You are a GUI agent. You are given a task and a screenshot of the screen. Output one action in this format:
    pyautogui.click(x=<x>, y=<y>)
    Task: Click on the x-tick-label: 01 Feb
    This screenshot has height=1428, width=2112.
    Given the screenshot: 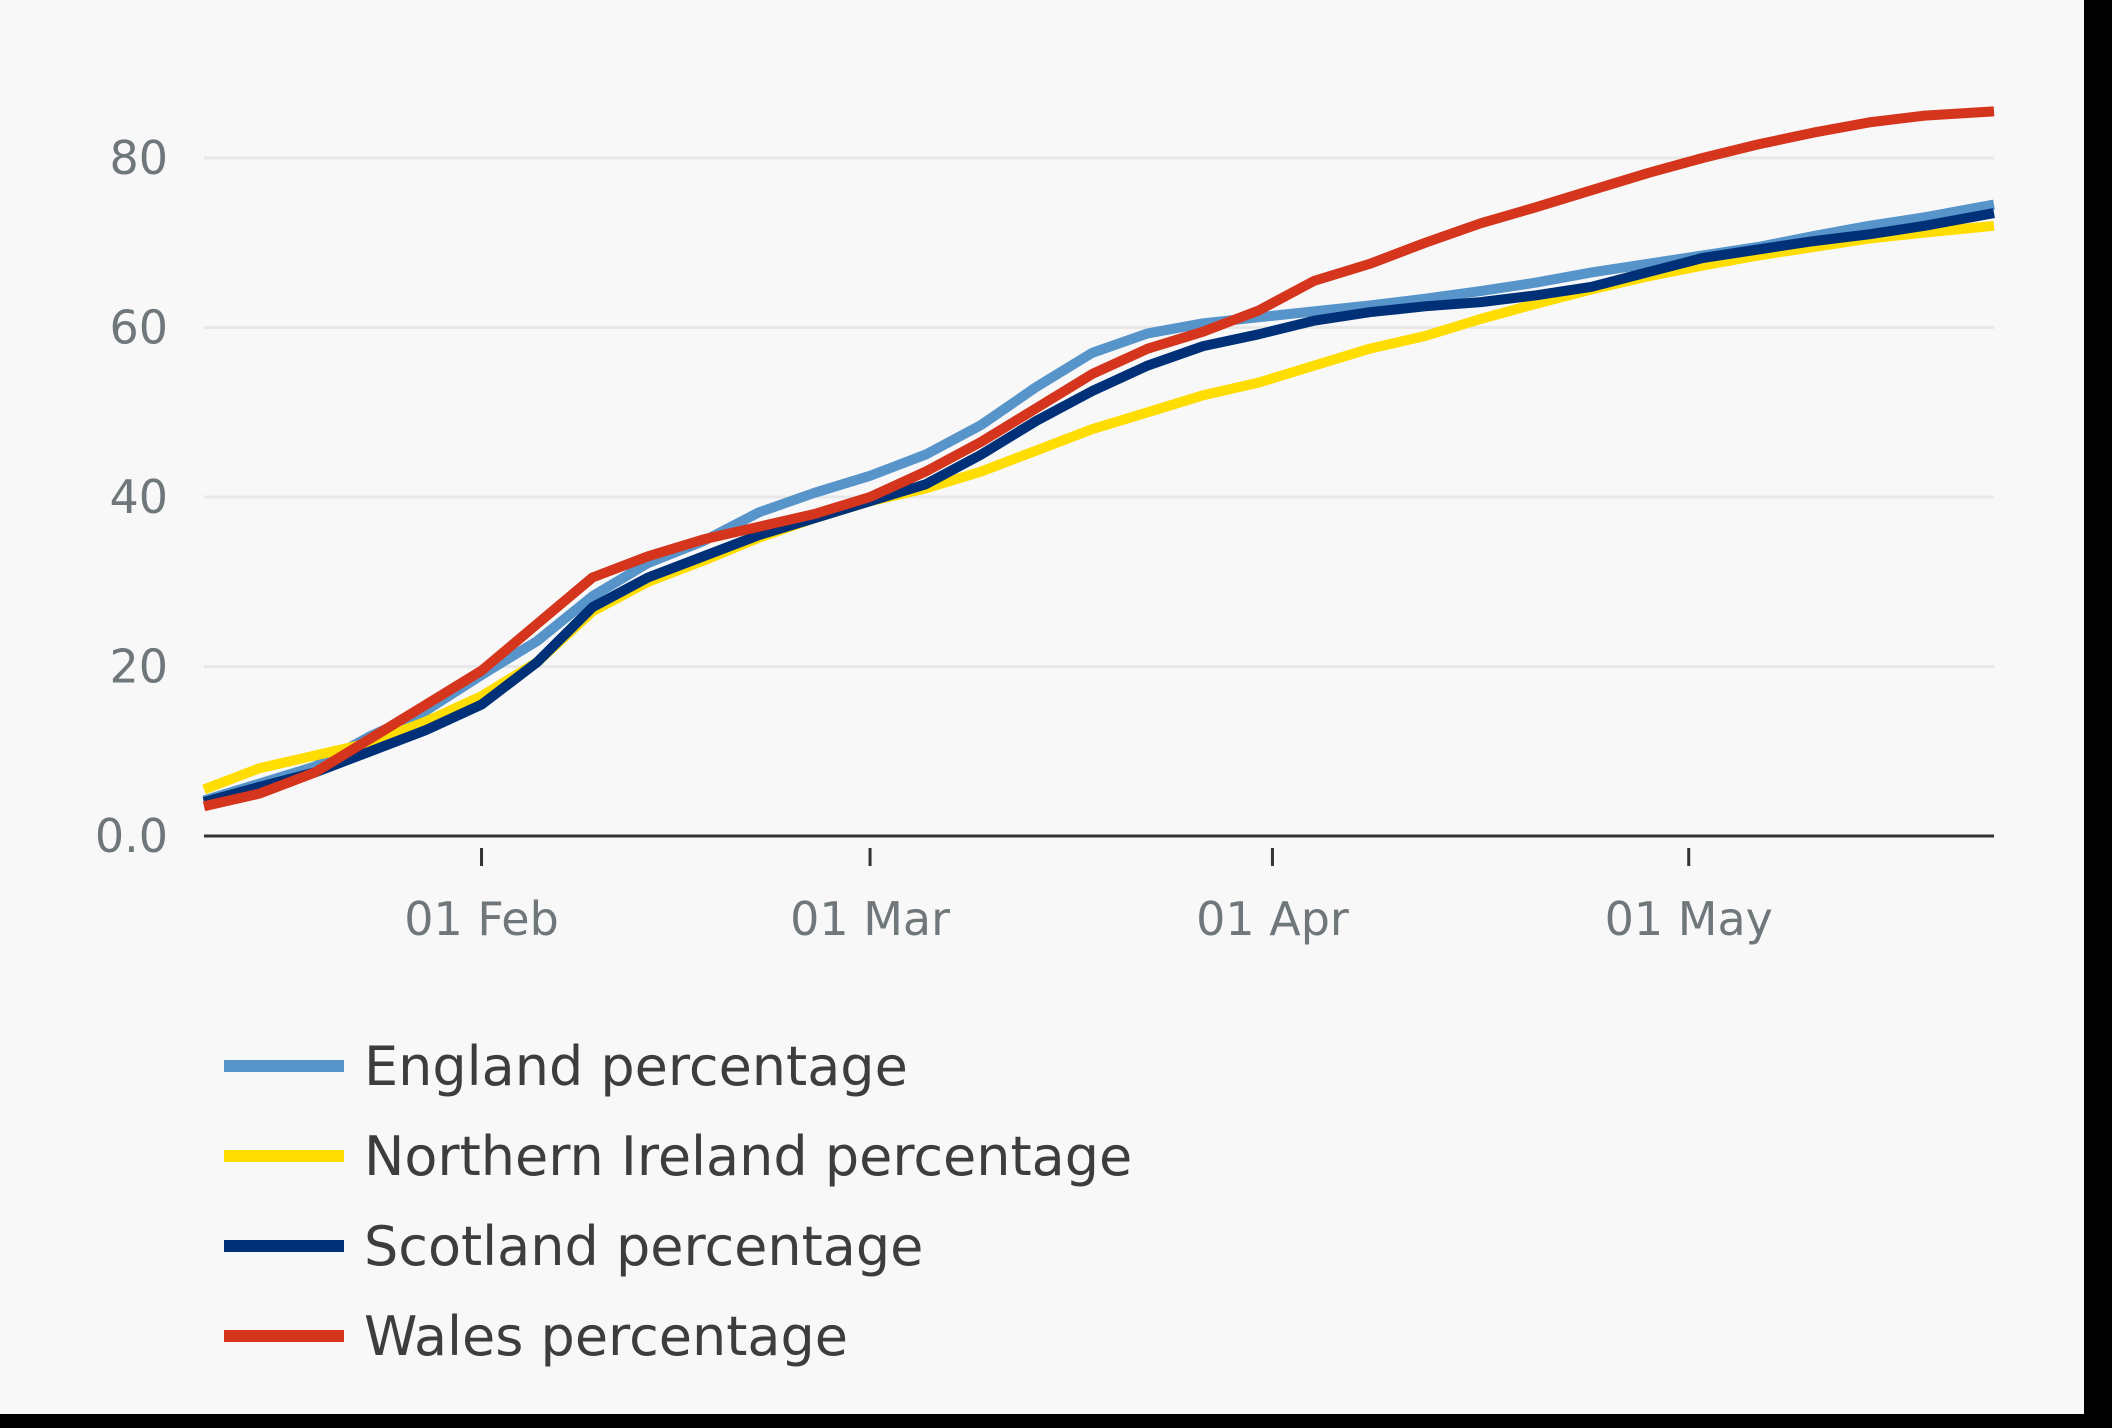 What is the action you would take?
    pyautogui.click(x=481, y=919)
    